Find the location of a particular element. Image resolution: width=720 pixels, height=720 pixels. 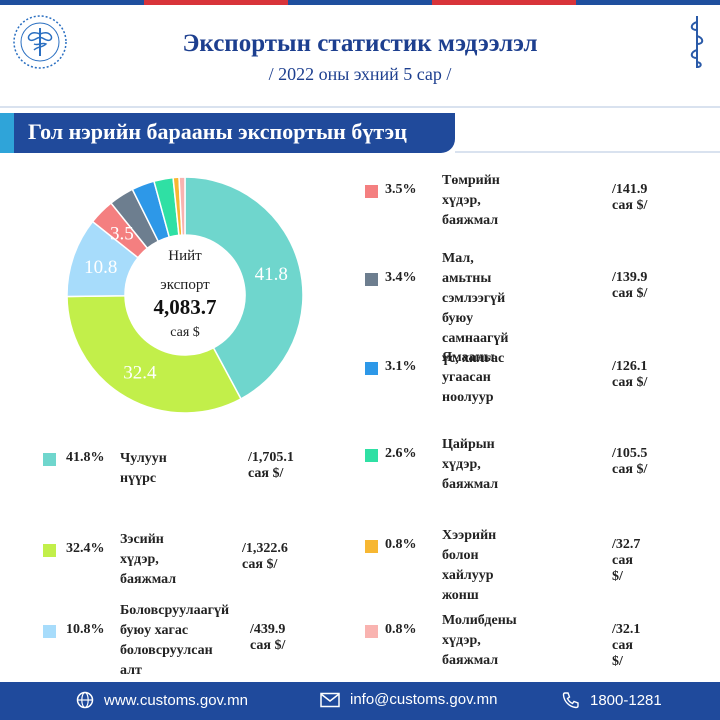

legend-amount: /32.7 сая $/ is located at coordinates (626, 560).